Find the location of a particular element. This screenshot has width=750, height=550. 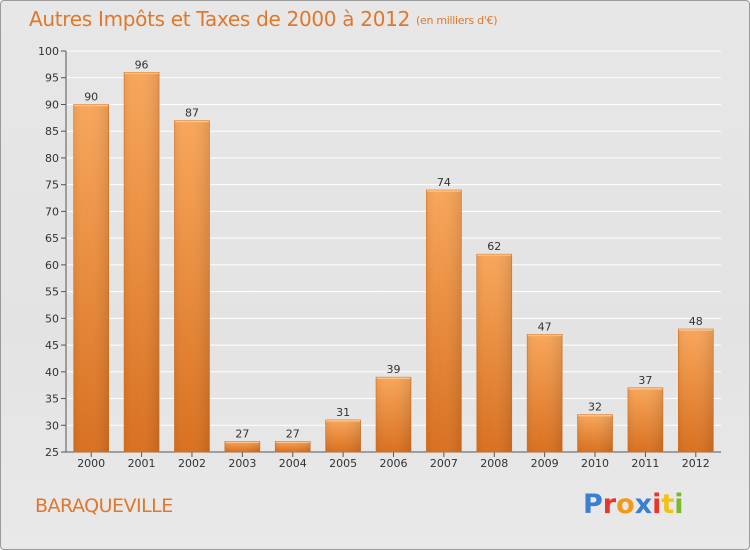

chart-title-text: Autres Impôts et Taxes de 2000 à 2012 is located at coordinates (219, 19).